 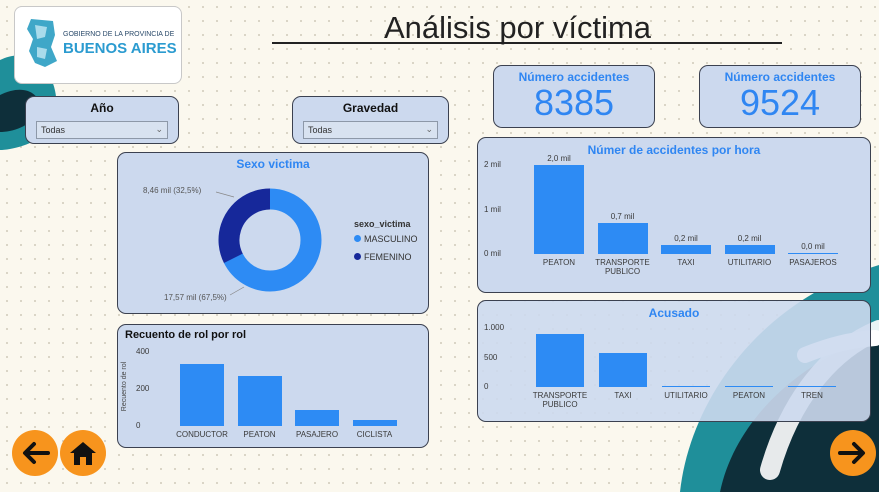 I want to click on back-button, so click(x=35, y=453).